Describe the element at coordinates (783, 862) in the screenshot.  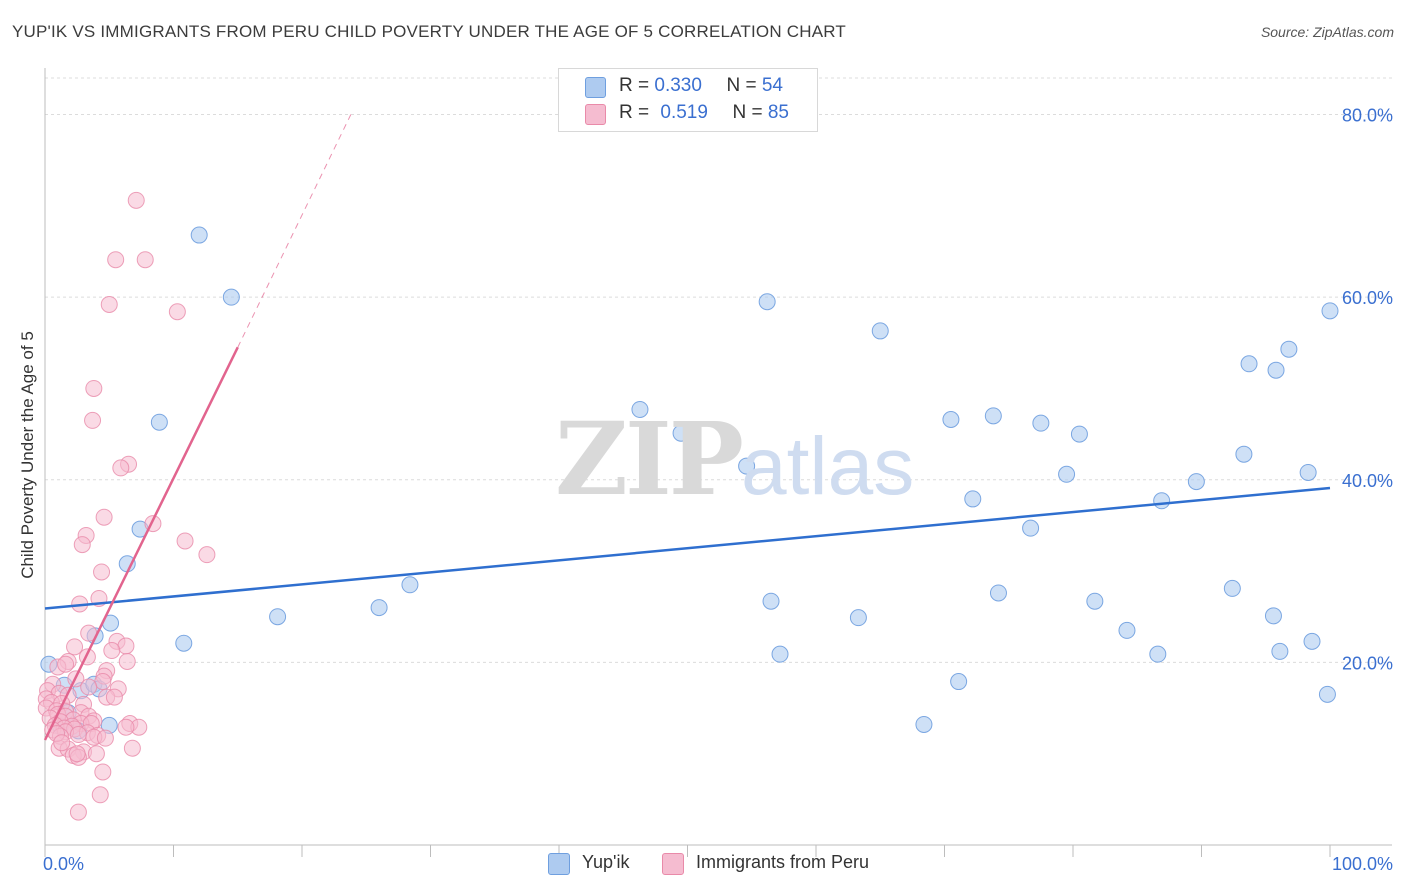
I see `bottom-legend-label-peru: Immigrants from Peru` at that location.